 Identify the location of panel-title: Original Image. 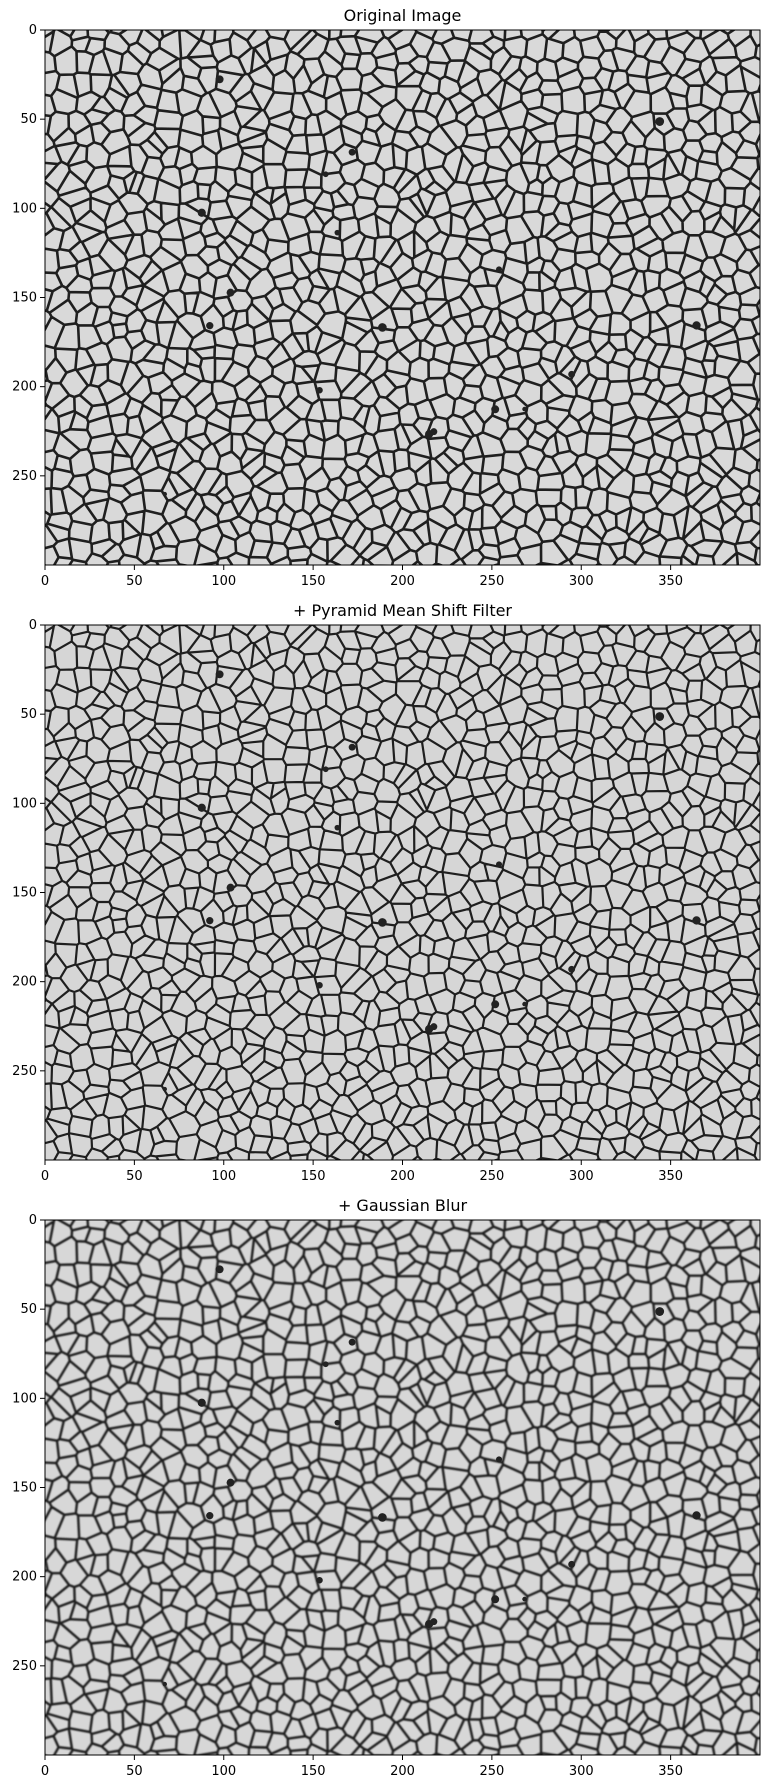
(402, 15).